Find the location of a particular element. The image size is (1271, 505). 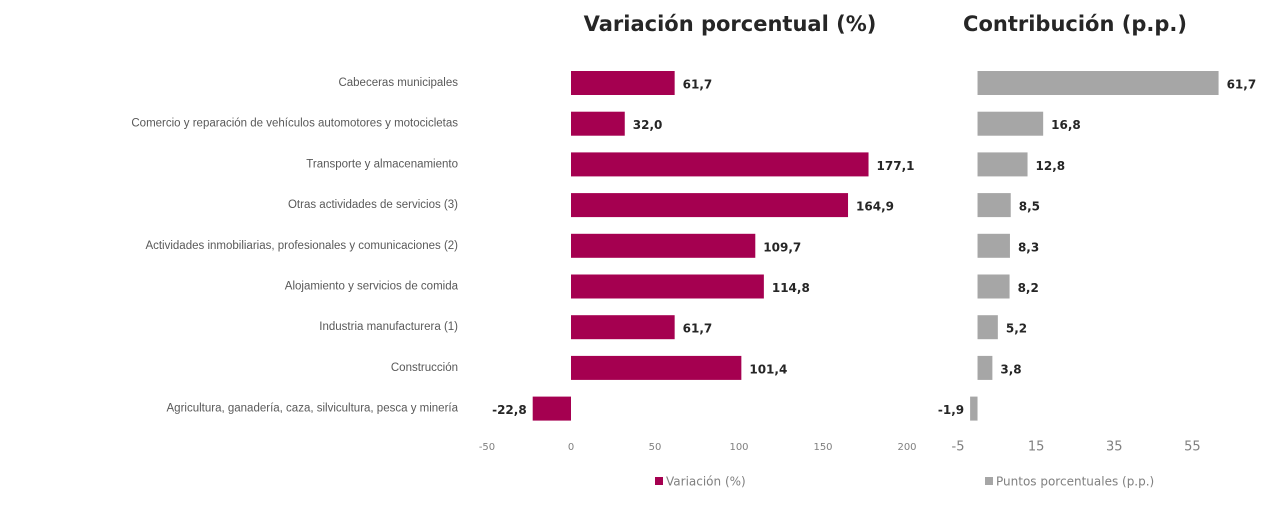

value-label: 5,2 is located at coordinates (1016, 329).